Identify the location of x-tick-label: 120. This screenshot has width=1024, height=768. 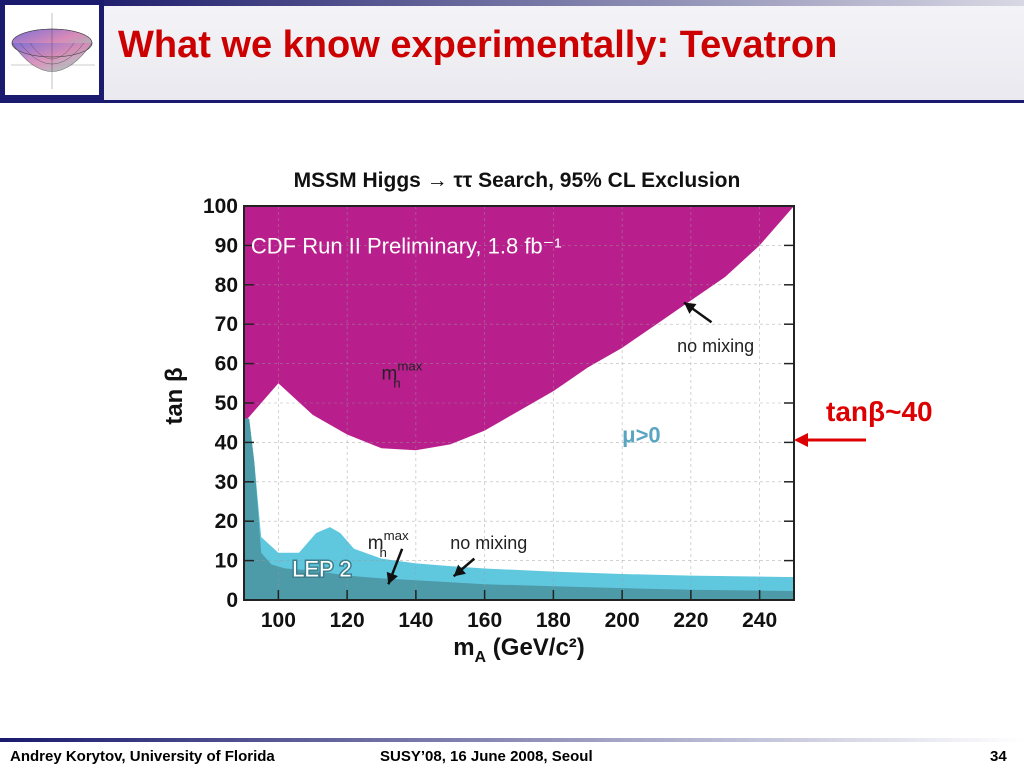
(347, 620).